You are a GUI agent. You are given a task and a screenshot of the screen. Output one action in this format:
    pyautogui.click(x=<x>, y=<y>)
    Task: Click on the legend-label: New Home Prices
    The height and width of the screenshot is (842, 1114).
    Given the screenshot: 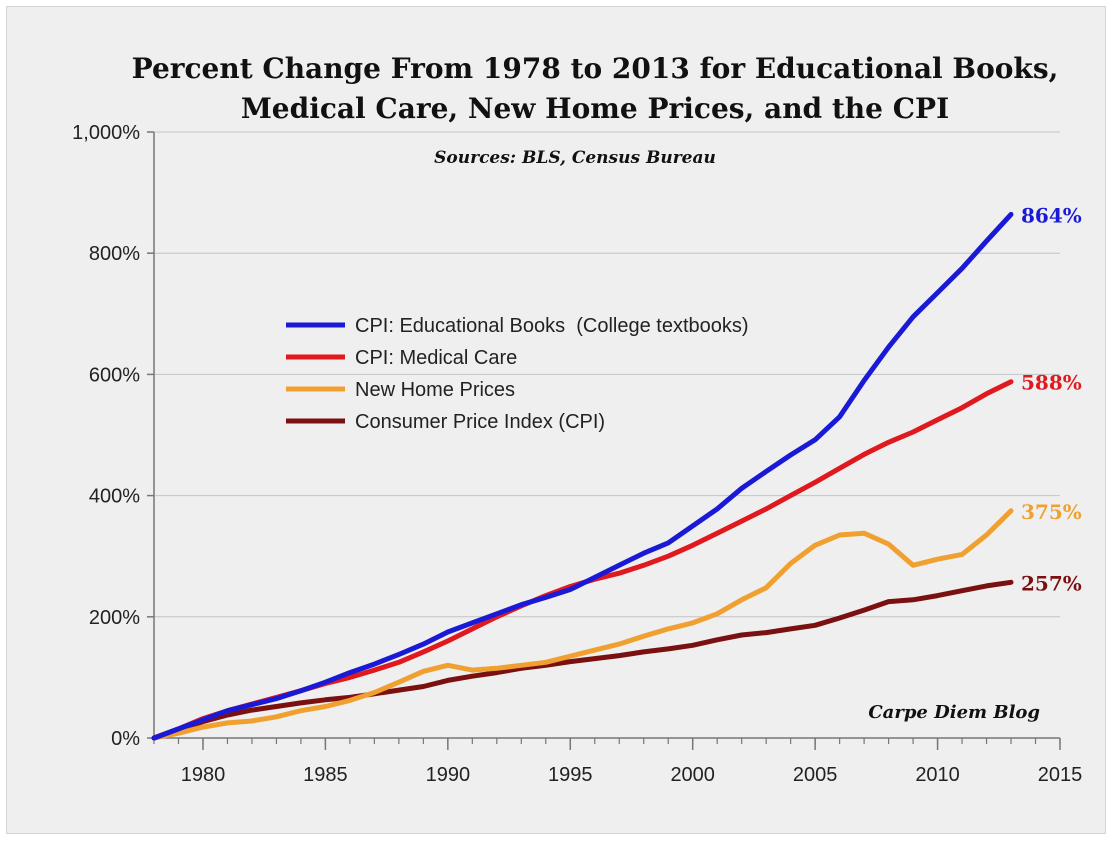 What is the action you would take?
    pyautogui.click(x=435, y=390)
    